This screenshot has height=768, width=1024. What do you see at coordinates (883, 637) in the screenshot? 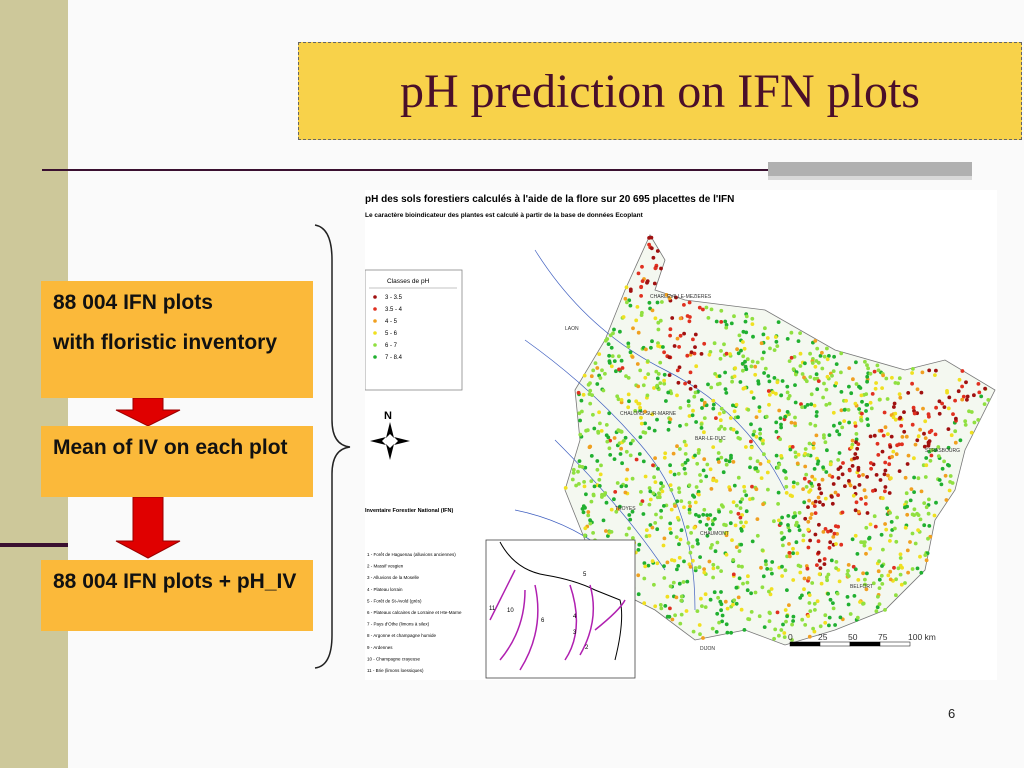
I see `scale-label: 75` at bounding box center [883, 637].